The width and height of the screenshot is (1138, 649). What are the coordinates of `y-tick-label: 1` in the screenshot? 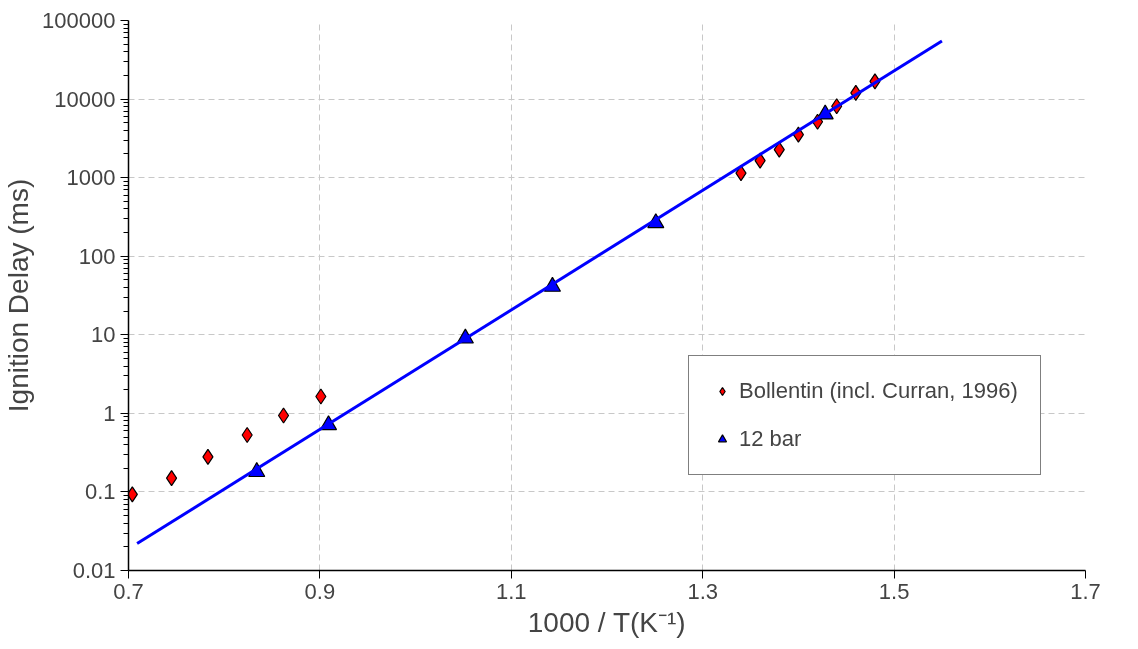 It's located at (109, 413).